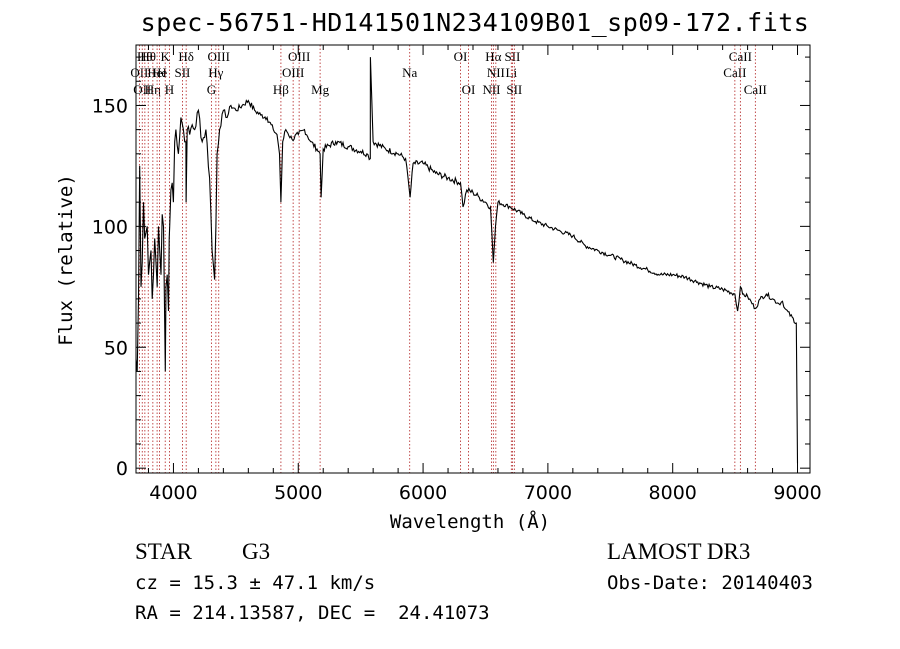 The height and width of the screenshot is (649, 900). Describe the element at coordinates (409, 72) in the screenshot. I see `spectral-line-label: Na` at that location.